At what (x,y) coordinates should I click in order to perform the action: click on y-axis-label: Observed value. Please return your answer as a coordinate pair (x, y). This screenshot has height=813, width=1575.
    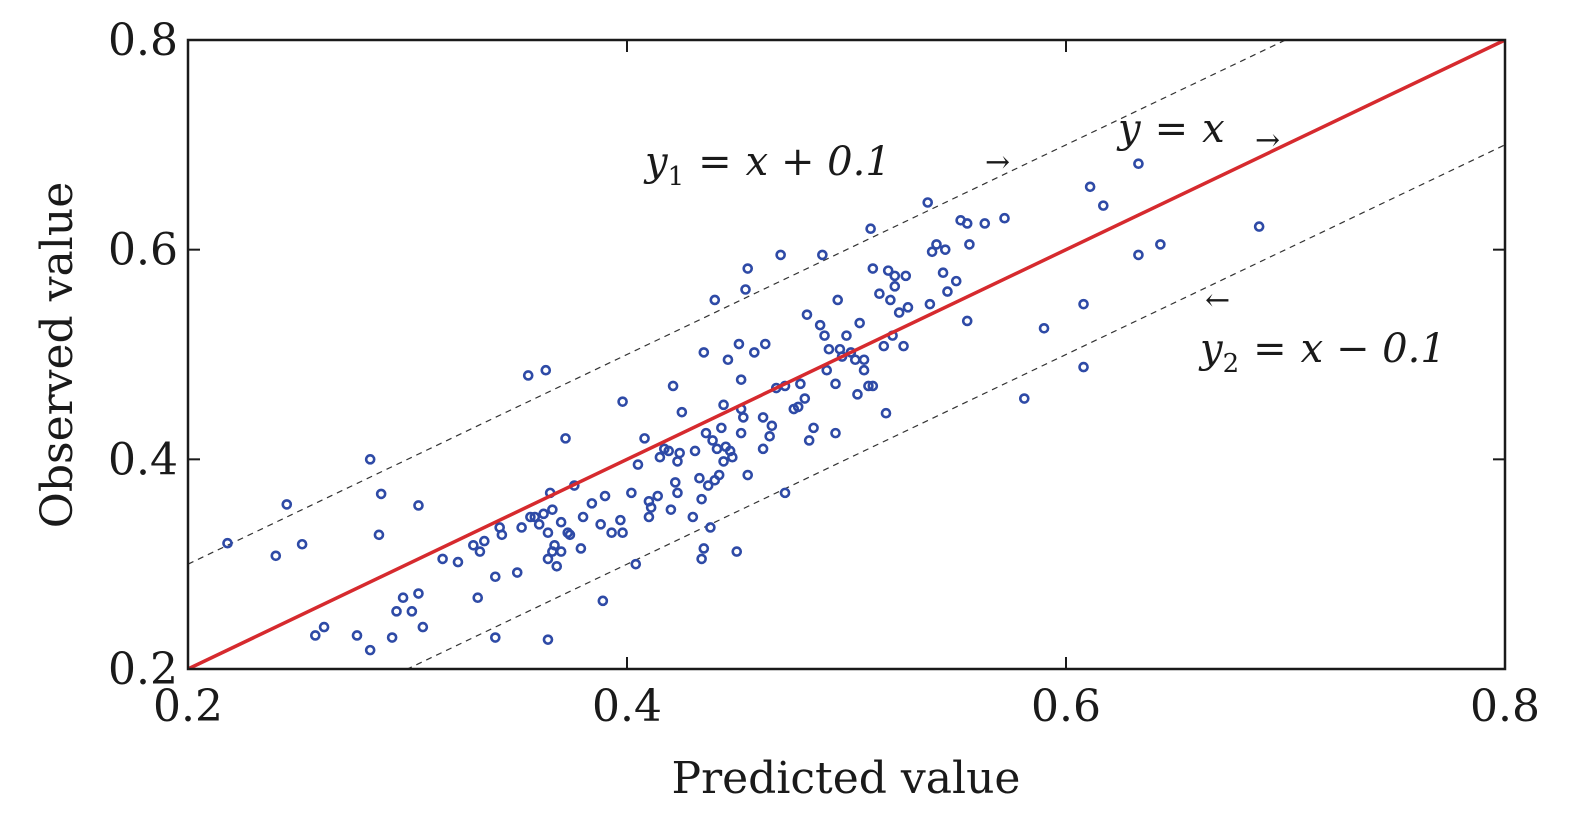
    Looking at the image, I should click on (57, 355).